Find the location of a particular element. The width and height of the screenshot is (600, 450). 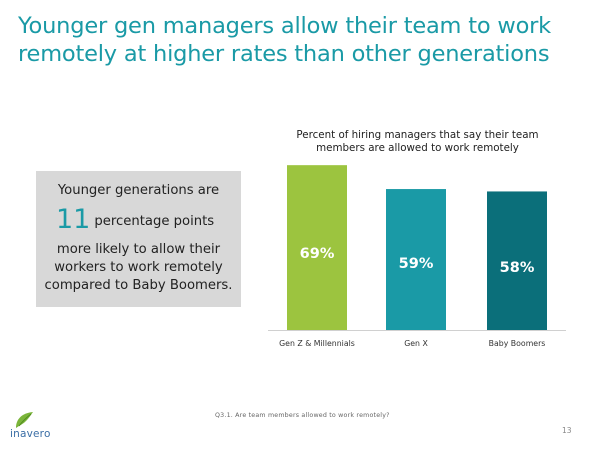

bar-value-label-1: 69% is located at coordinates (317, 254).